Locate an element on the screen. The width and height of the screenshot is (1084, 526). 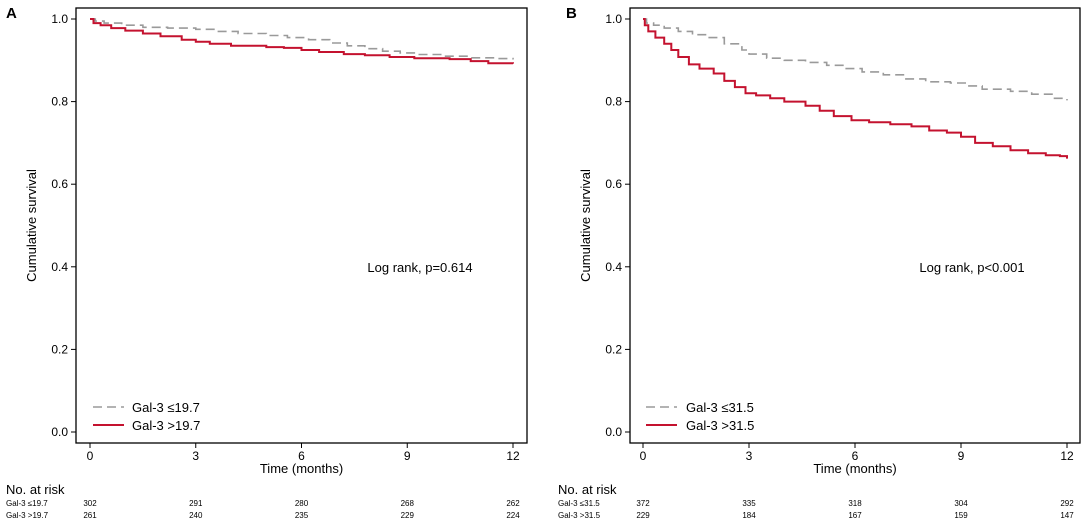
panel-b-legend-label-2: Gal-3 >31.5 is located at coordinates (720, 425).